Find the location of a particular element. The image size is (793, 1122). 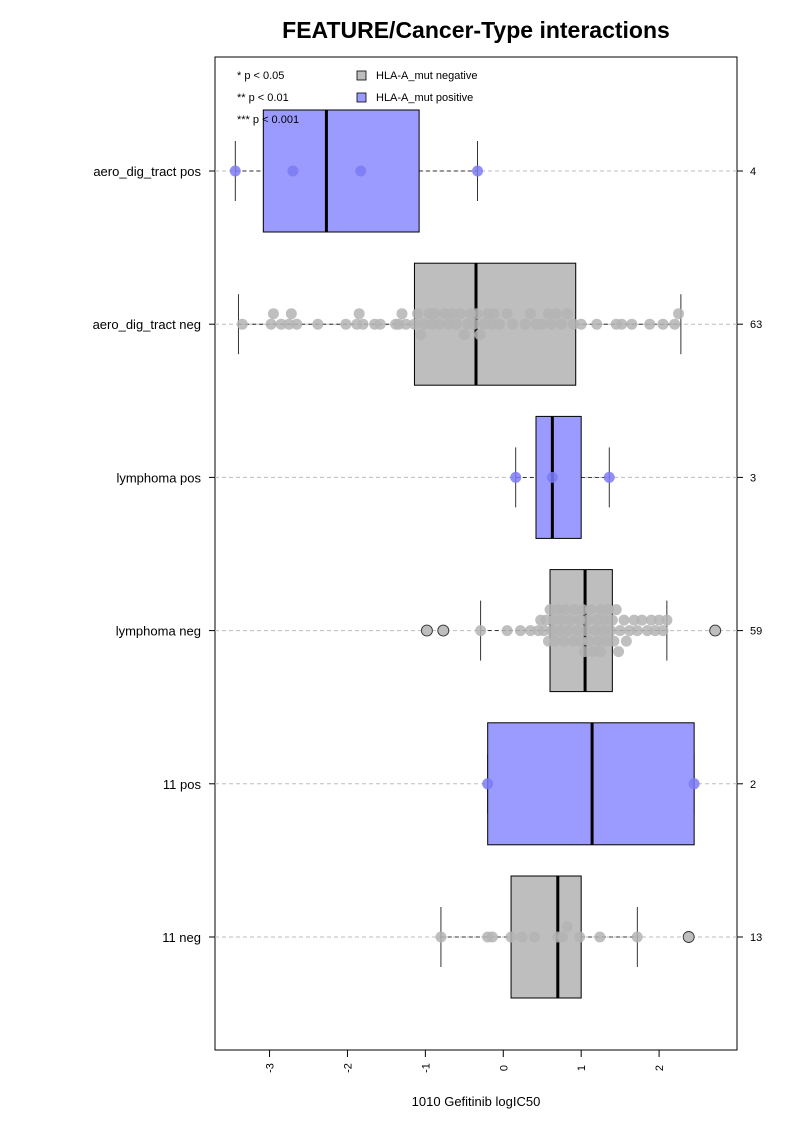

x-axis-label: 1010 Gefitinib logIC50 is located at coordinates (476, 1101).